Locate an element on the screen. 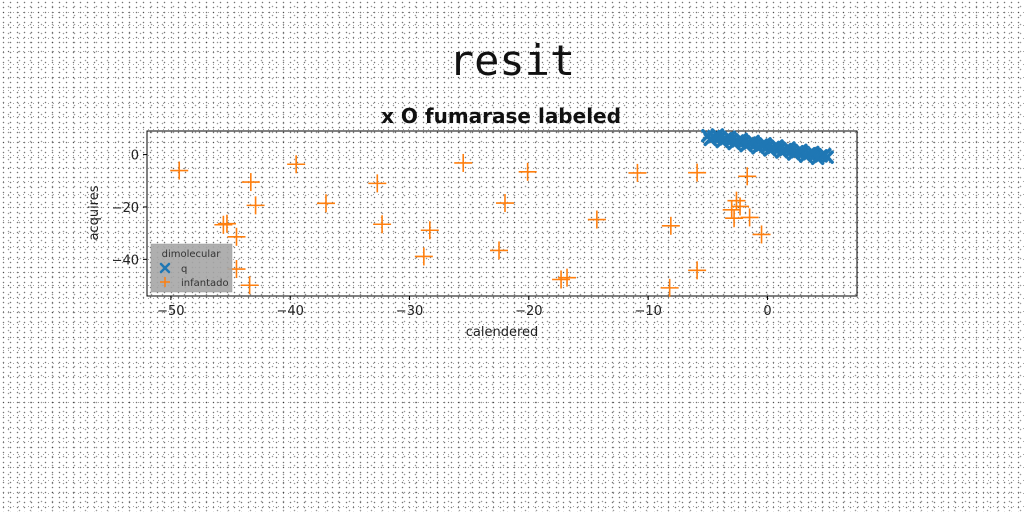 This screenshot has width=1024, height=512. legend-label: infantado is located at coordinates (205, 283).